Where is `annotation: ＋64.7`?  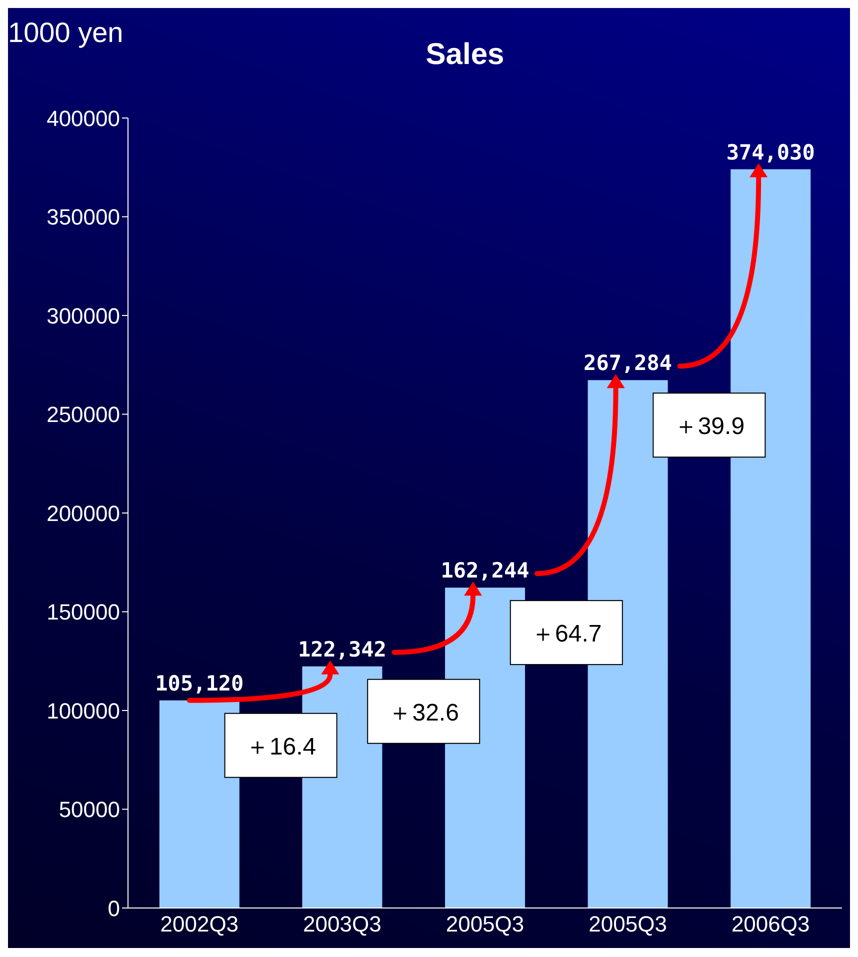
annotation: ＋64.7 is located at coordinates (566, 634).